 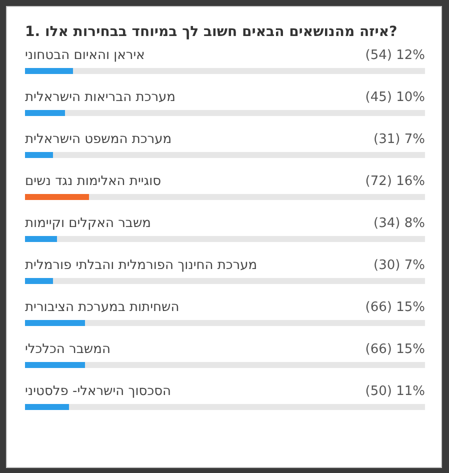 I want to click on chart-title: 1. איזה מהנושאים הבאים חשוב לך במיוחד בבחירות אלו?, so click(x=211, y=32).